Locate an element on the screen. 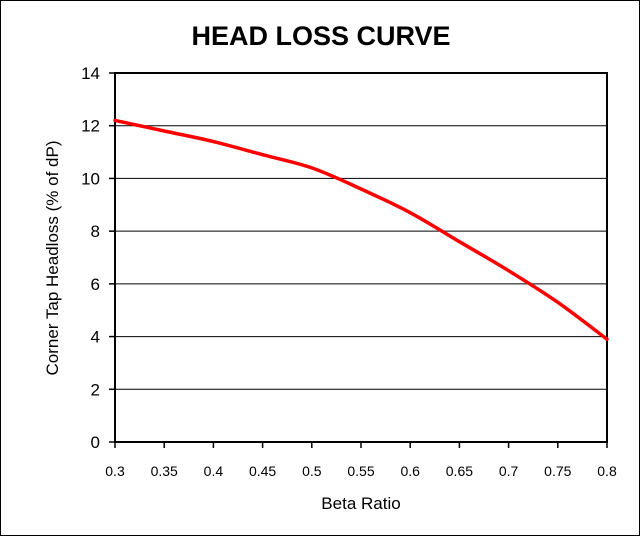 This screenshot has width=640, height=537. y-tick-label: 6 is located at coordinates (95, 284).